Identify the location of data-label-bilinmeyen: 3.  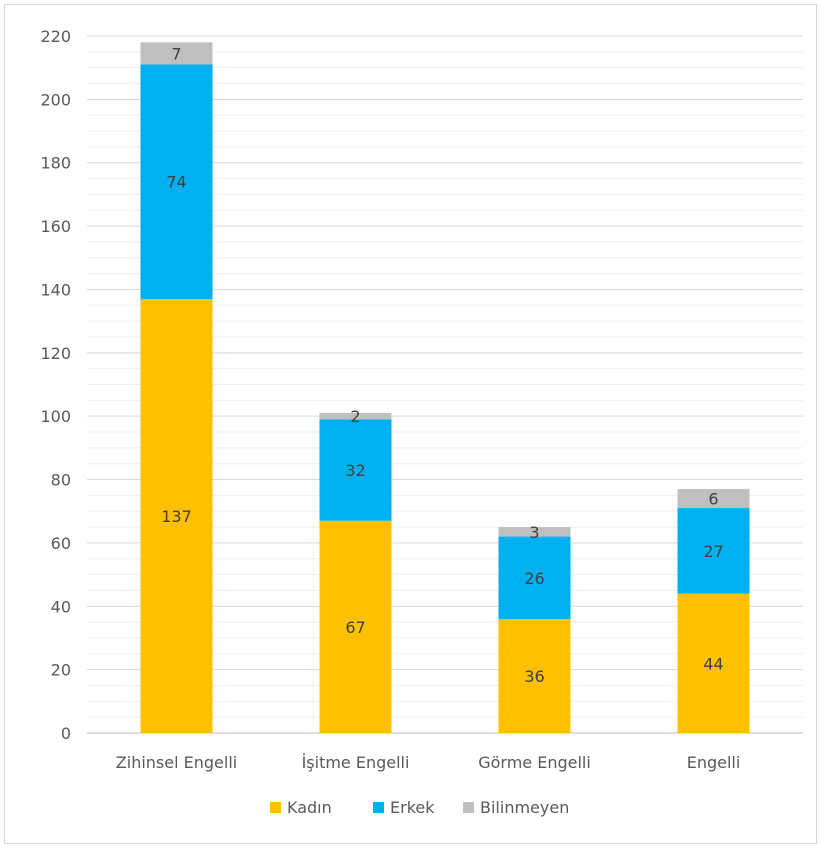
(534, 532).